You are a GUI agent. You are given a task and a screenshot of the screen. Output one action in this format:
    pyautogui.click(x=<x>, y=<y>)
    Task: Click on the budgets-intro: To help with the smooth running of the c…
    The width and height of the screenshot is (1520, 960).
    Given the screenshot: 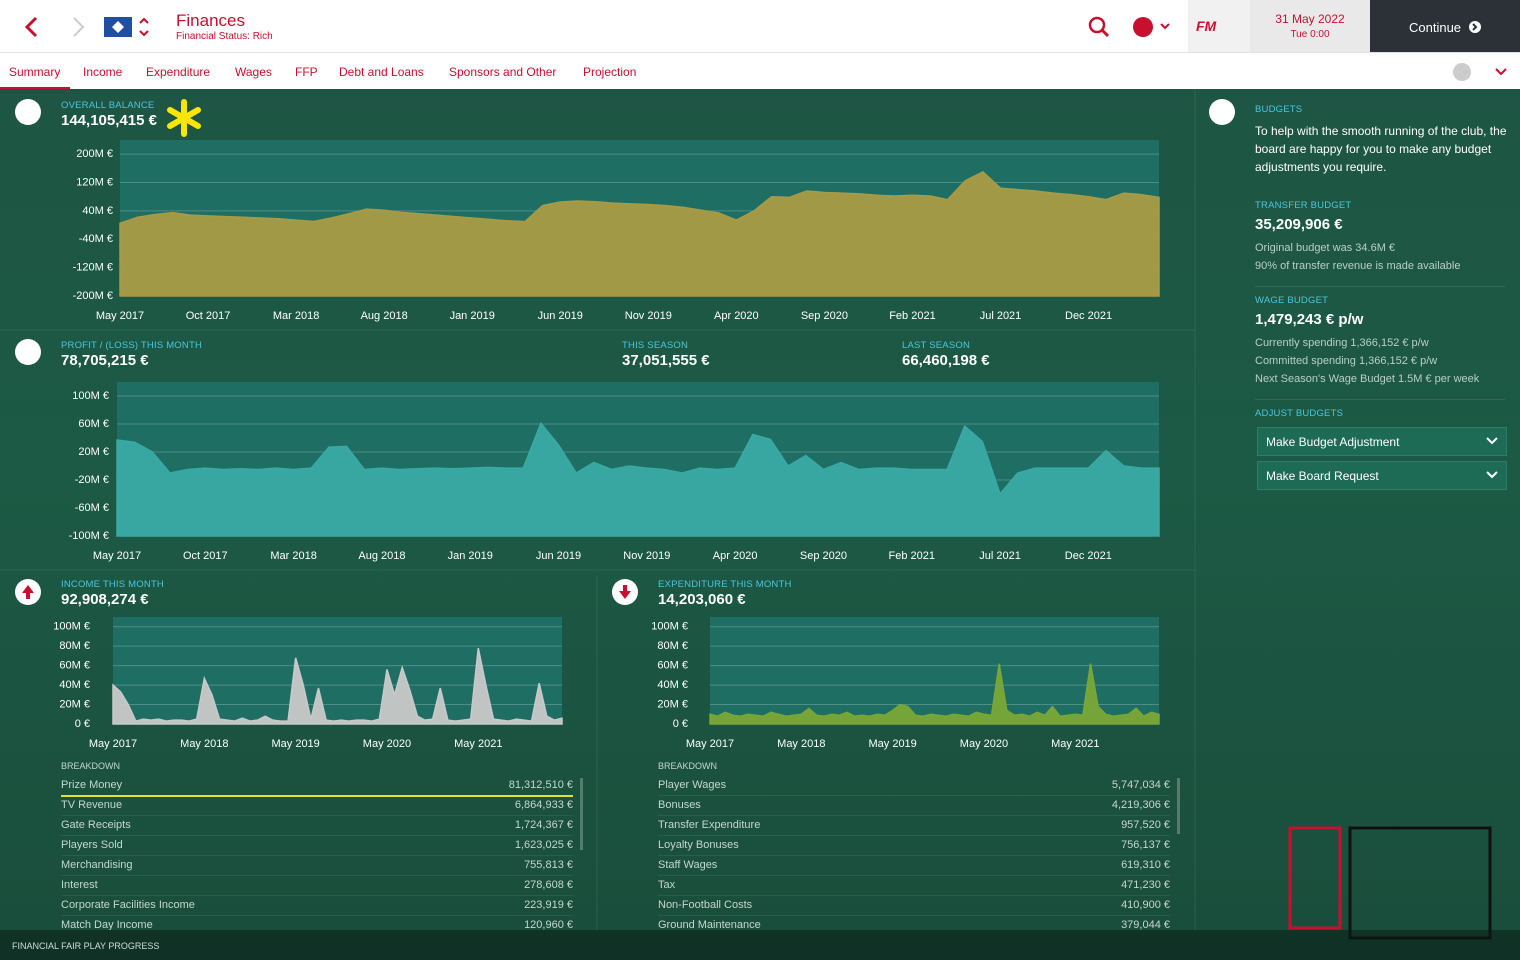 What is the action you would take?
    pyautogui.click(x=1381, y=149)
    